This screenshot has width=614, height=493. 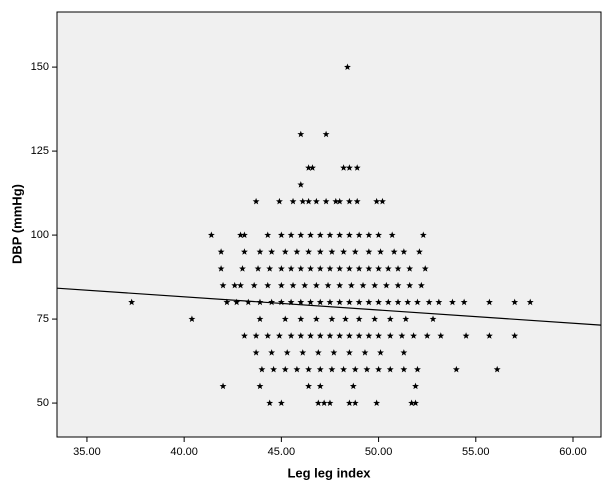 I want to click on fit-line, so click(x=329, y=306).